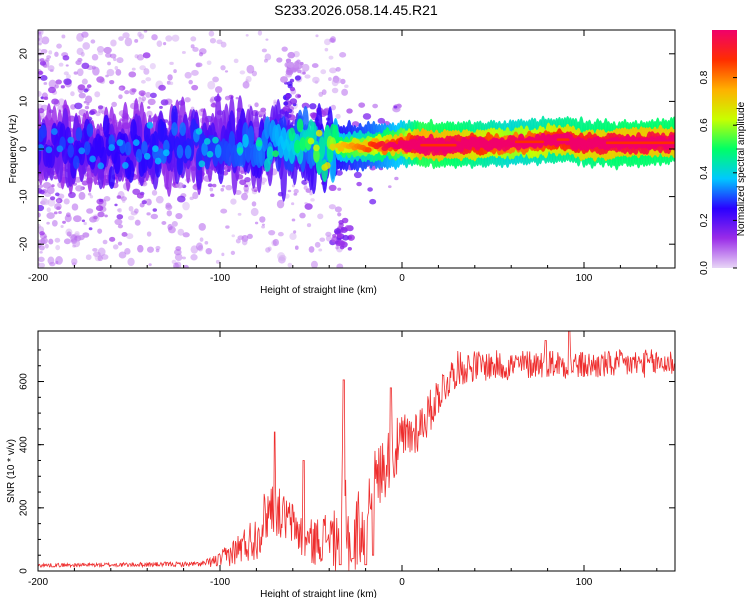 Image resolution: width=750 pixels, height=600 pixels. I want to click on spectrogram-x-axis-label: Height of straight line (km), so click(318, 290).